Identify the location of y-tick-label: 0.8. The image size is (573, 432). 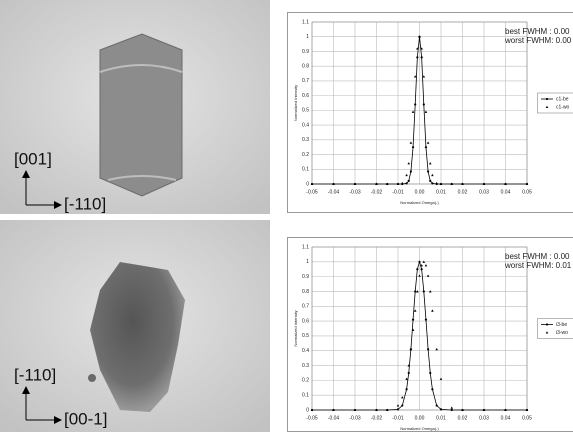
(305, 292).